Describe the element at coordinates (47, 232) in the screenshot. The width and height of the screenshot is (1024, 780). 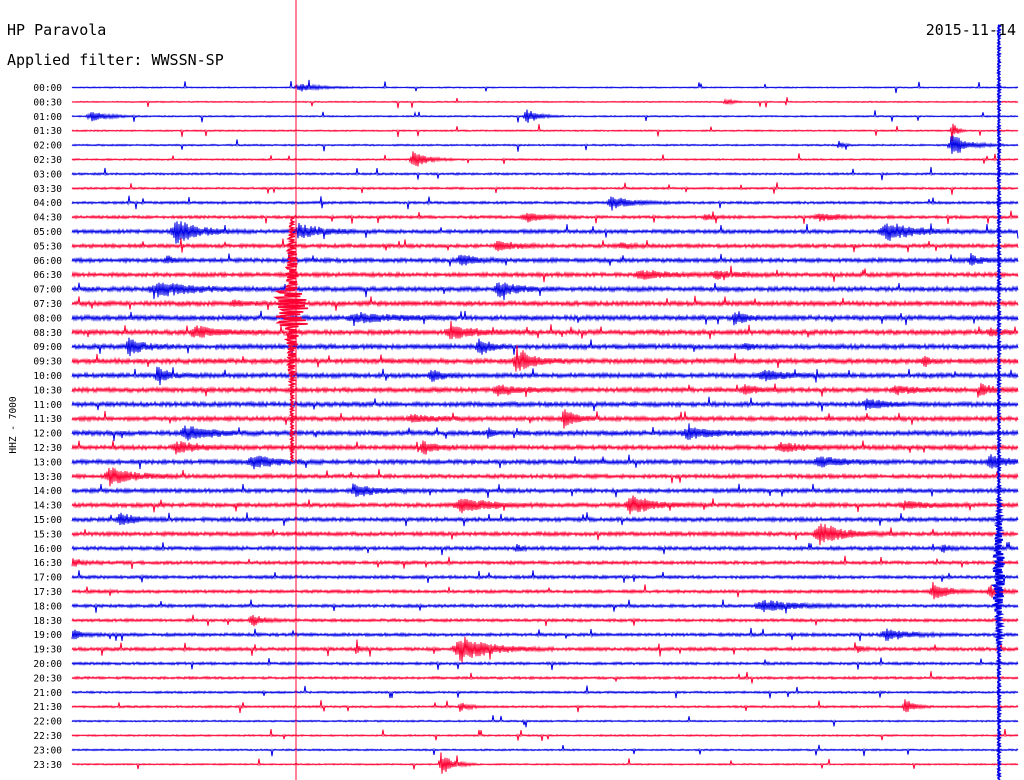
I see `time-label: 05:00` at that location.